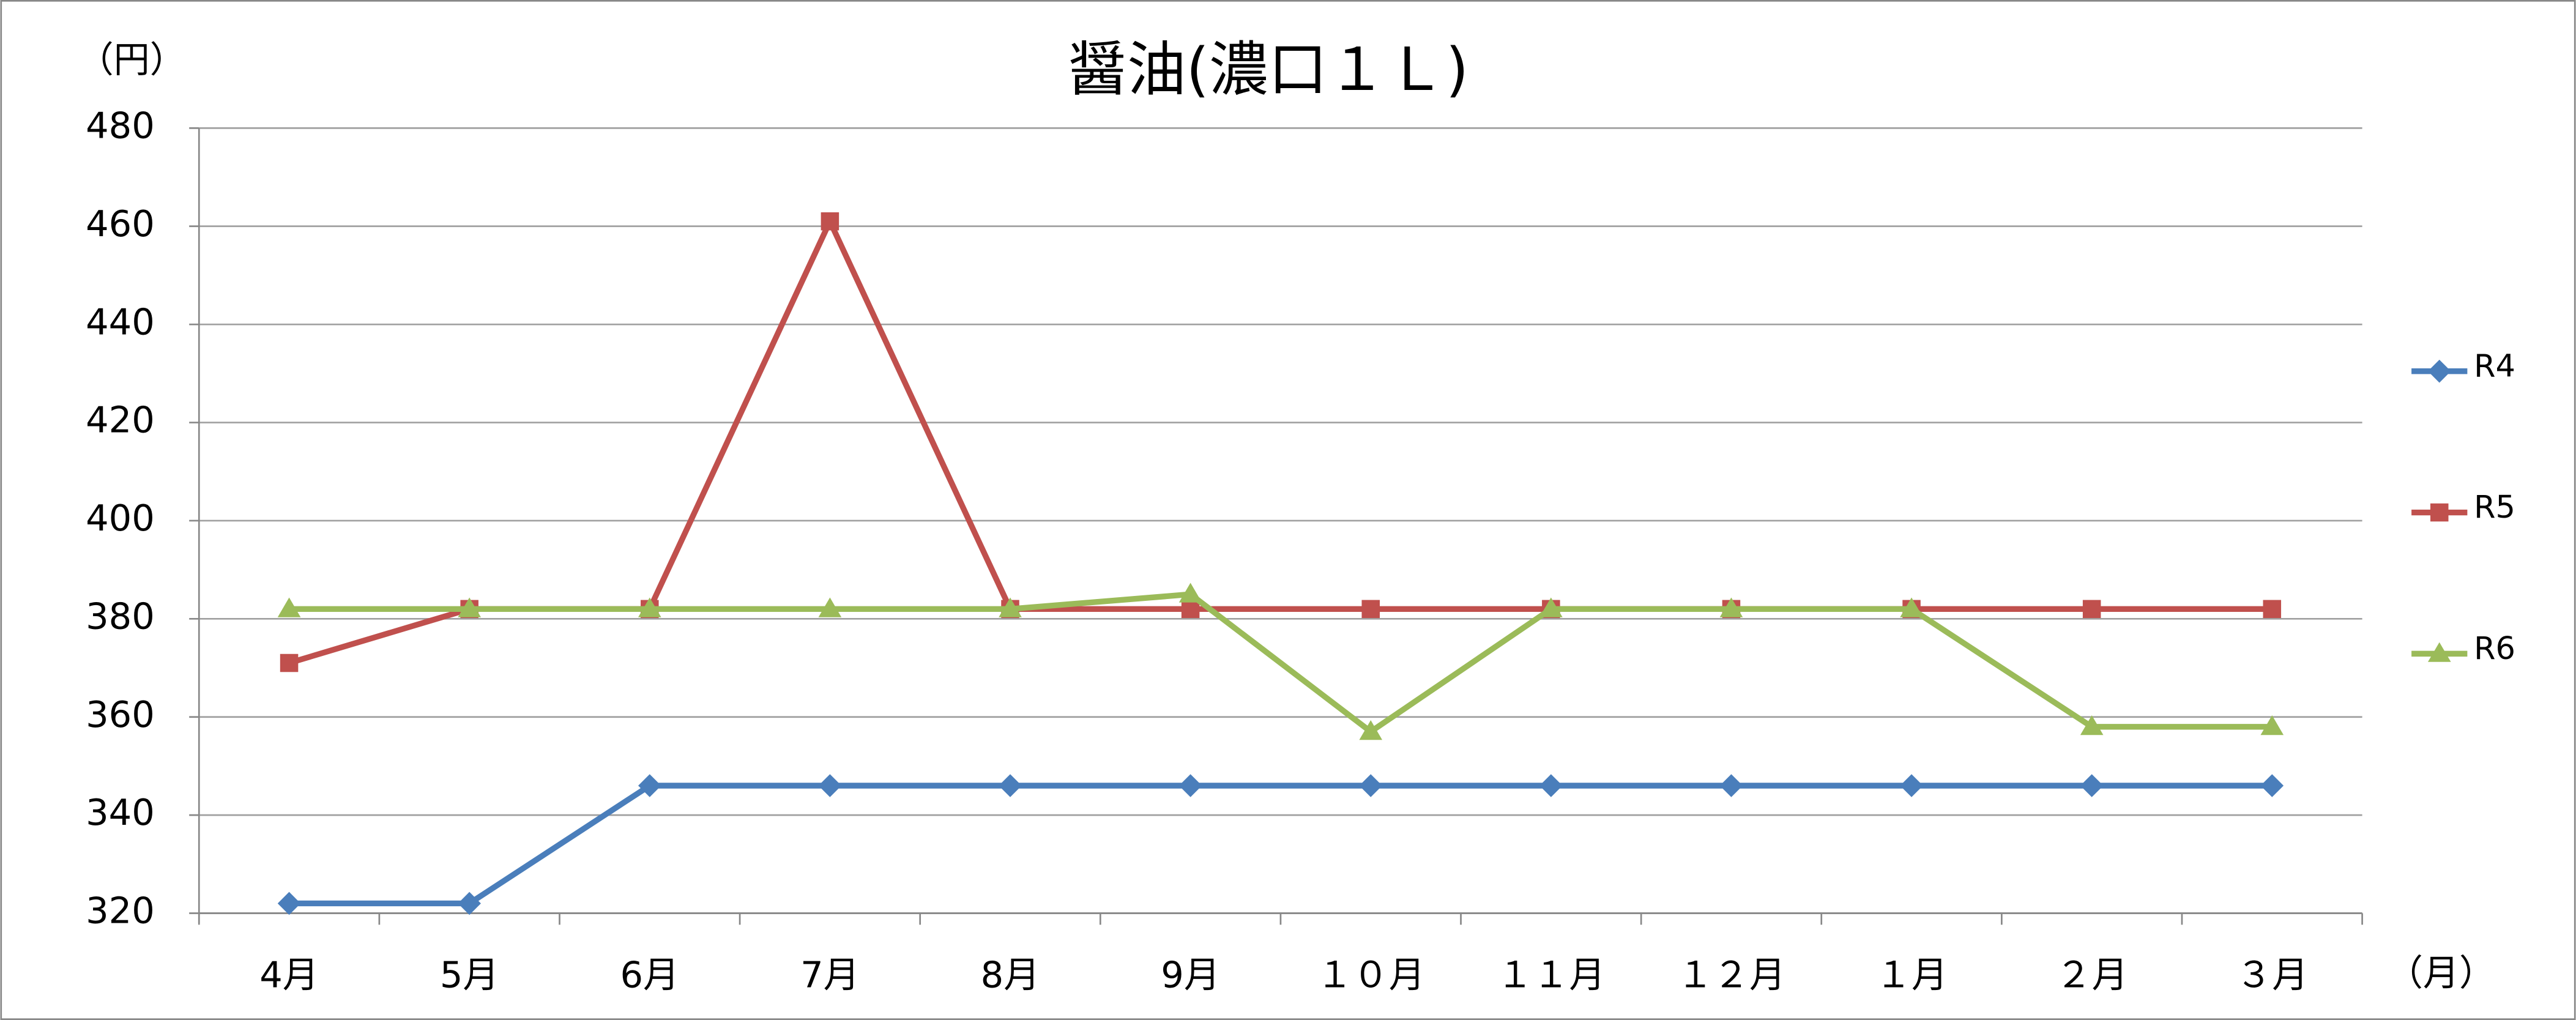 The width and height of the screenshot is (2576, 1020). I want to click on x-tick-label: 6月, so click(649, 974).